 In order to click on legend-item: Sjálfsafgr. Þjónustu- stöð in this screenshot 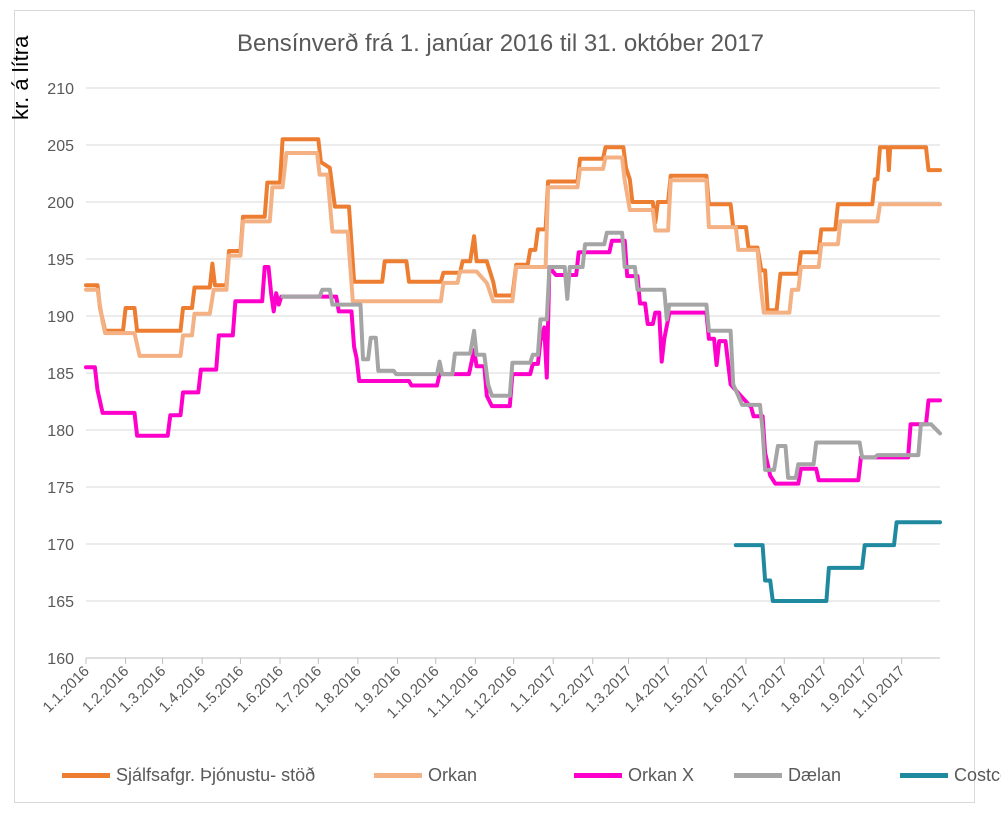, I will do `click(188, 775)`.